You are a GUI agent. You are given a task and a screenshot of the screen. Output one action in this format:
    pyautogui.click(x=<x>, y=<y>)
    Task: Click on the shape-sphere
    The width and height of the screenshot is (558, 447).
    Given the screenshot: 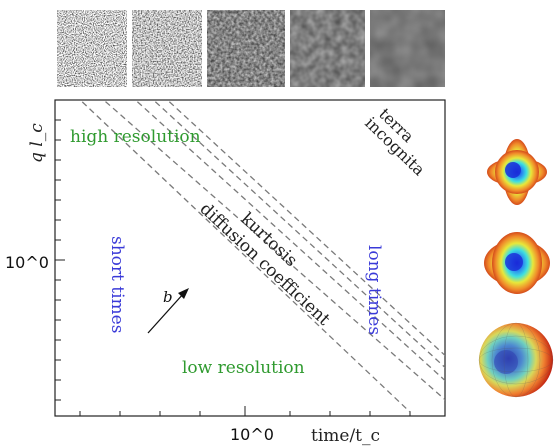 What is the action you would take?
    pyautogui.click(x=516, y=360)
    